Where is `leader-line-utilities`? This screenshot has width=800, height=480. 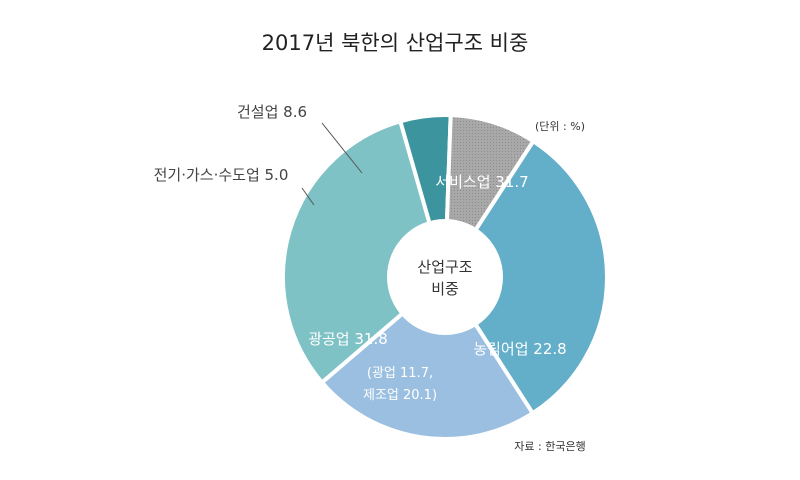
leader-line-utilities is located at coordinates (308, 196).